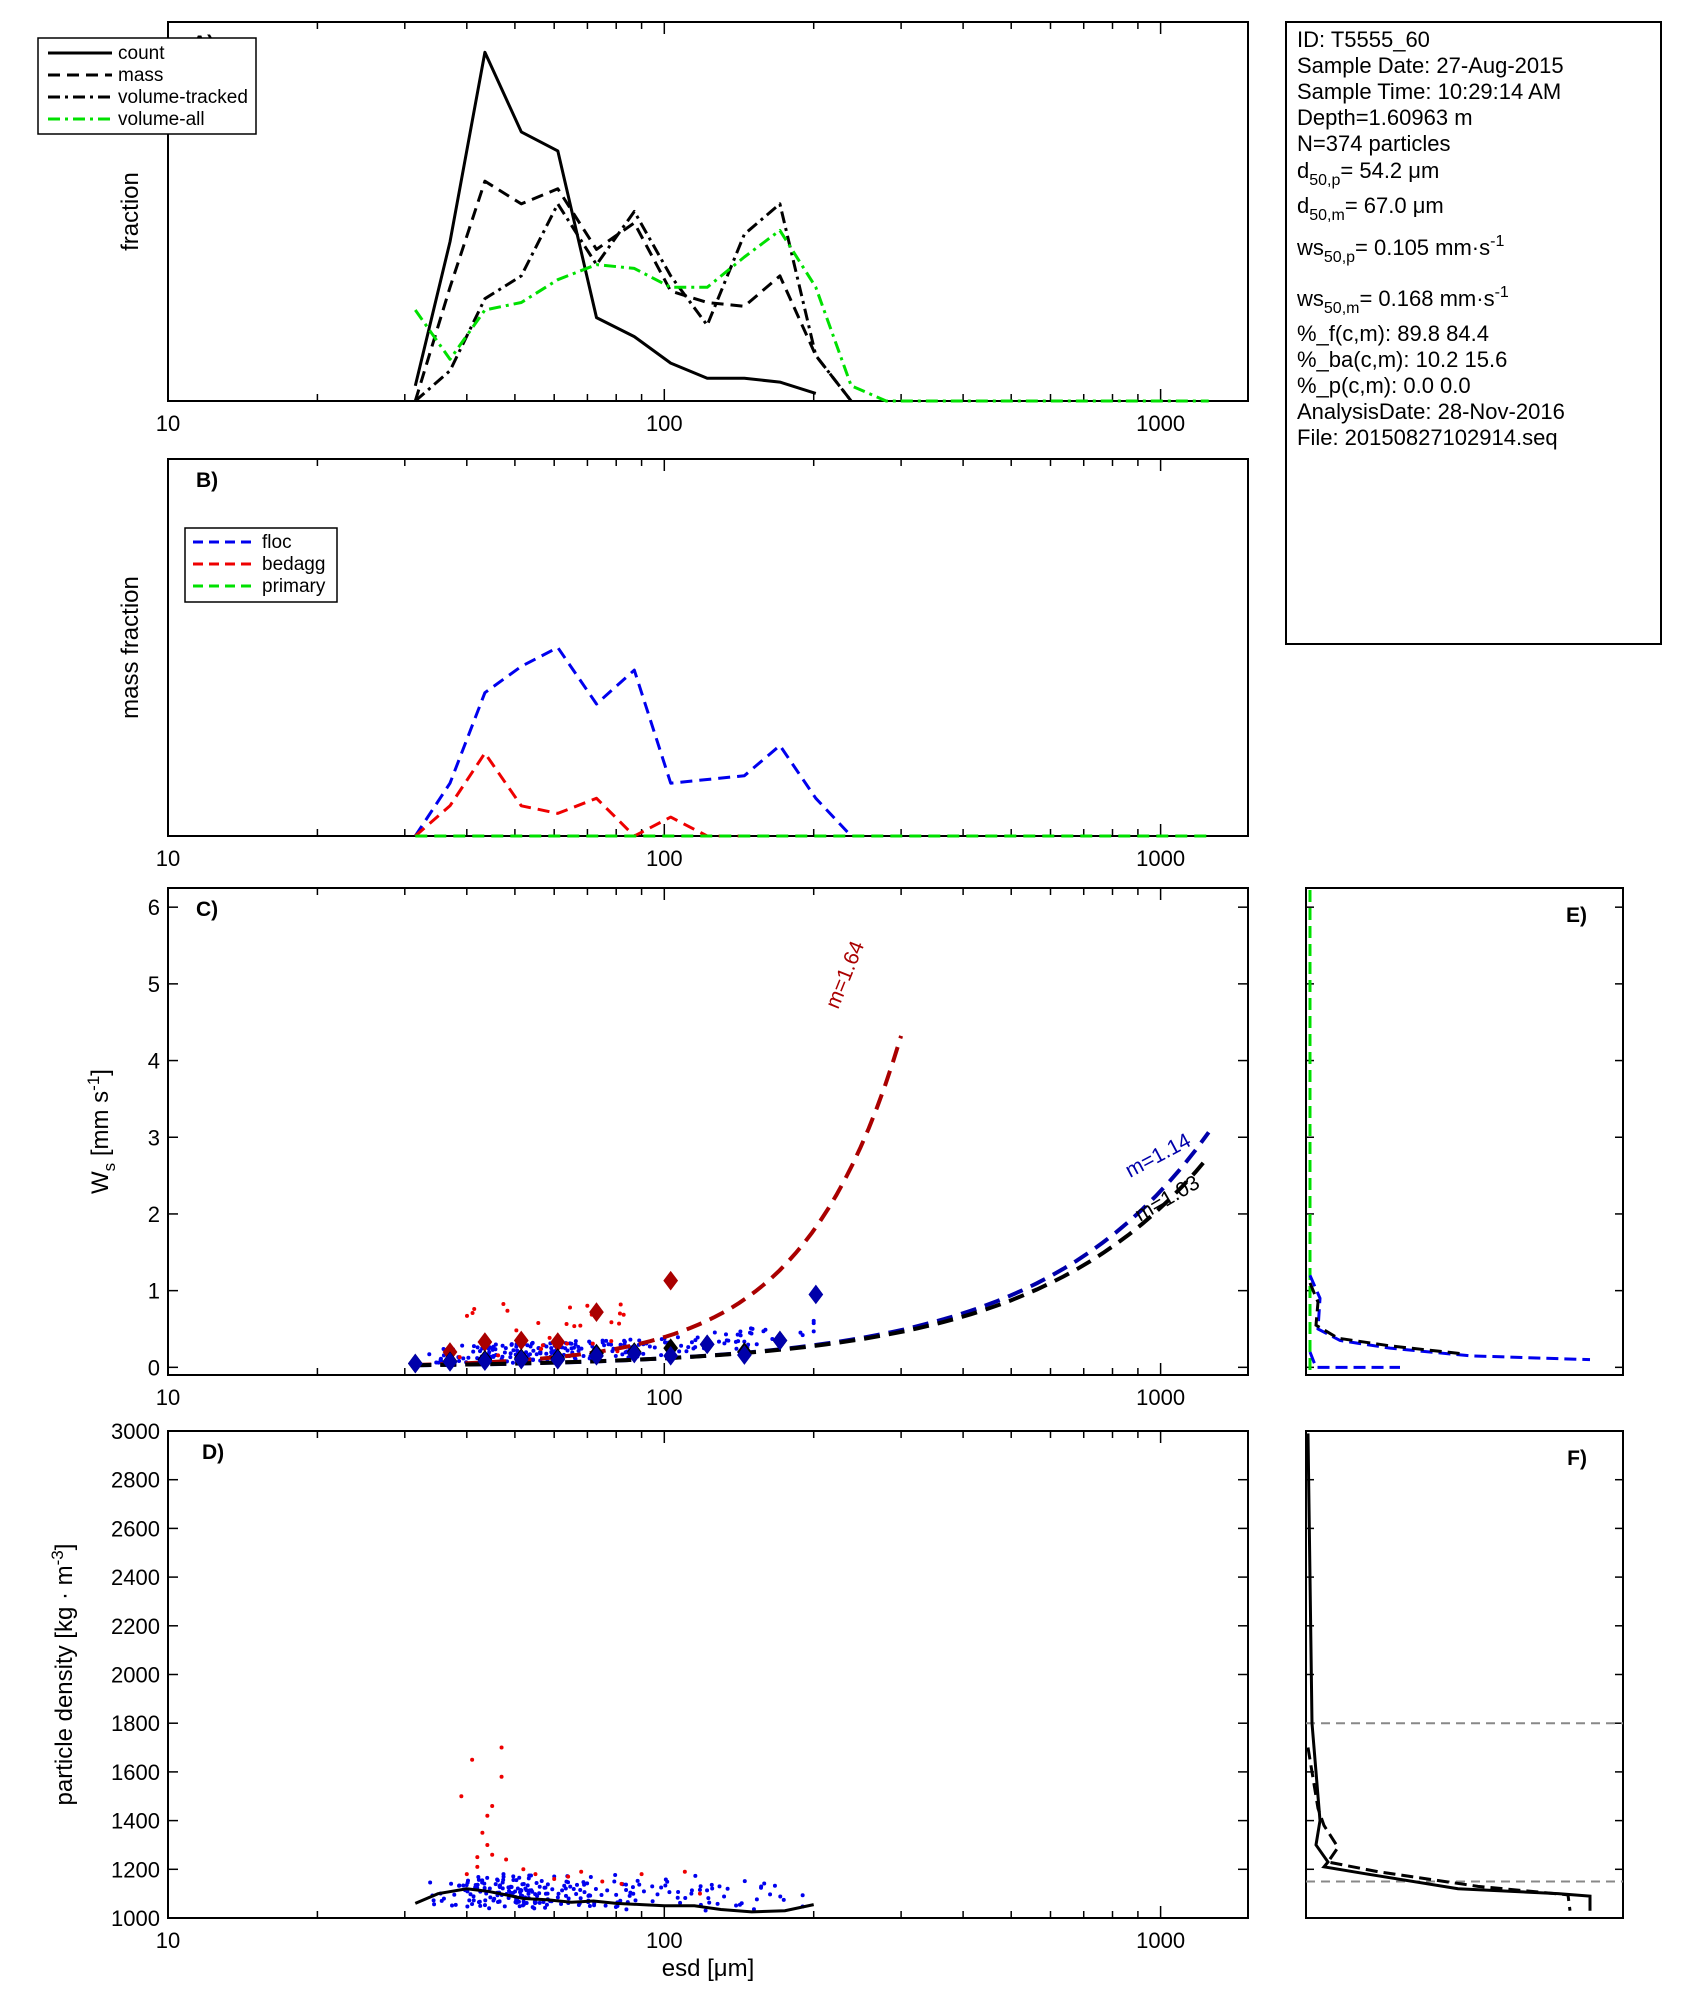  I want to click on y-tick-label: 2800, so click(135, 1480).